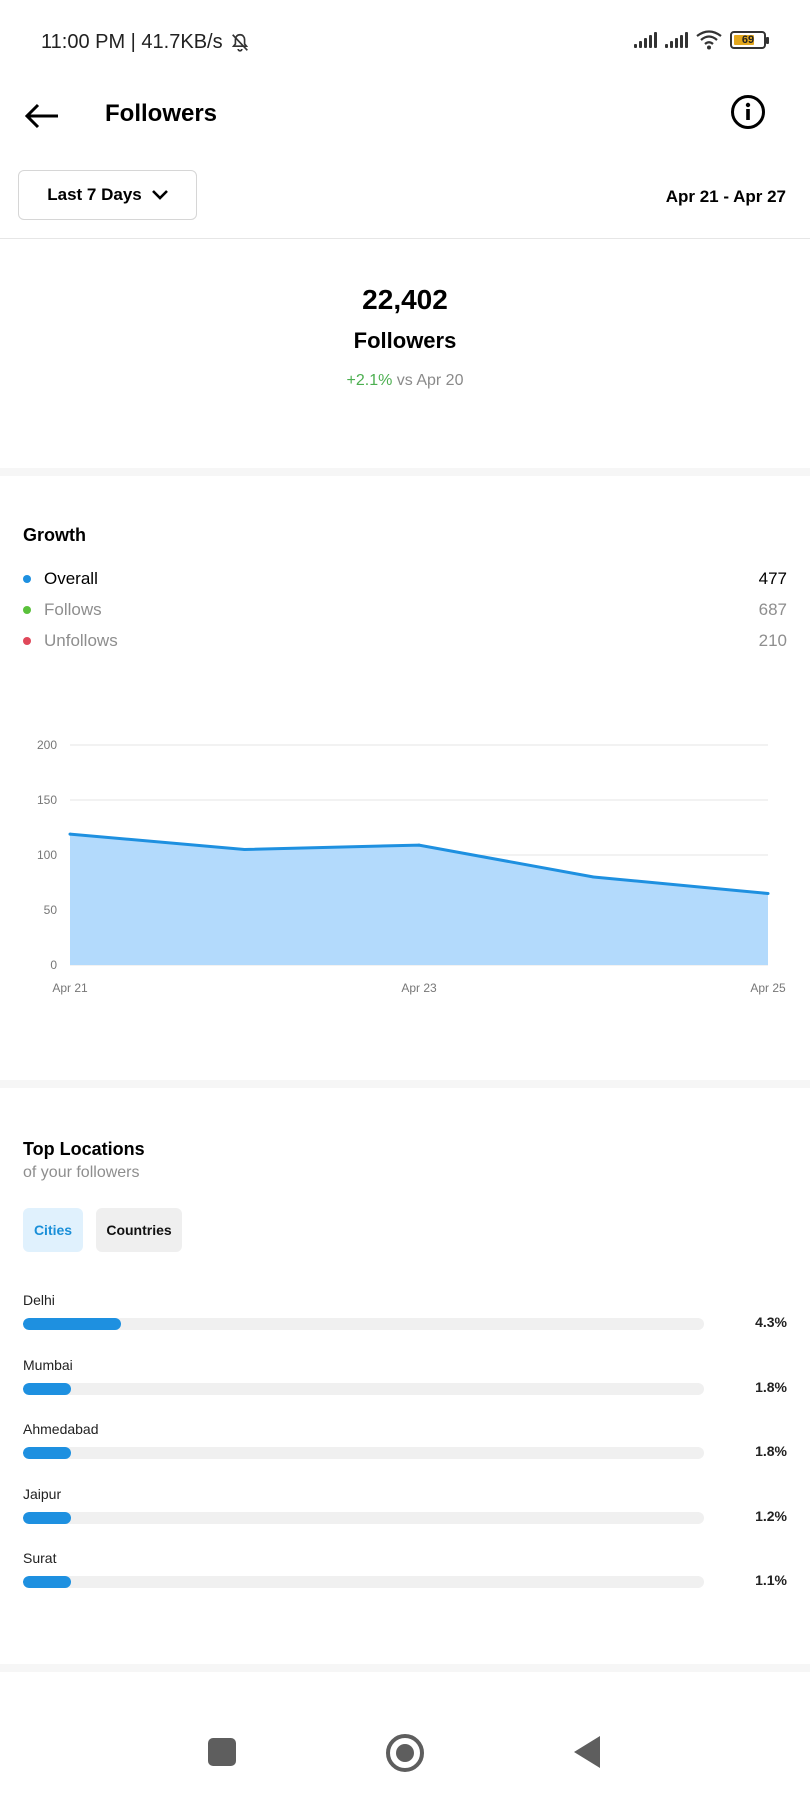  Describe the element at coordinates (771, 1516) in the screenshot. I see `location-percent: 1.2%` at that location.